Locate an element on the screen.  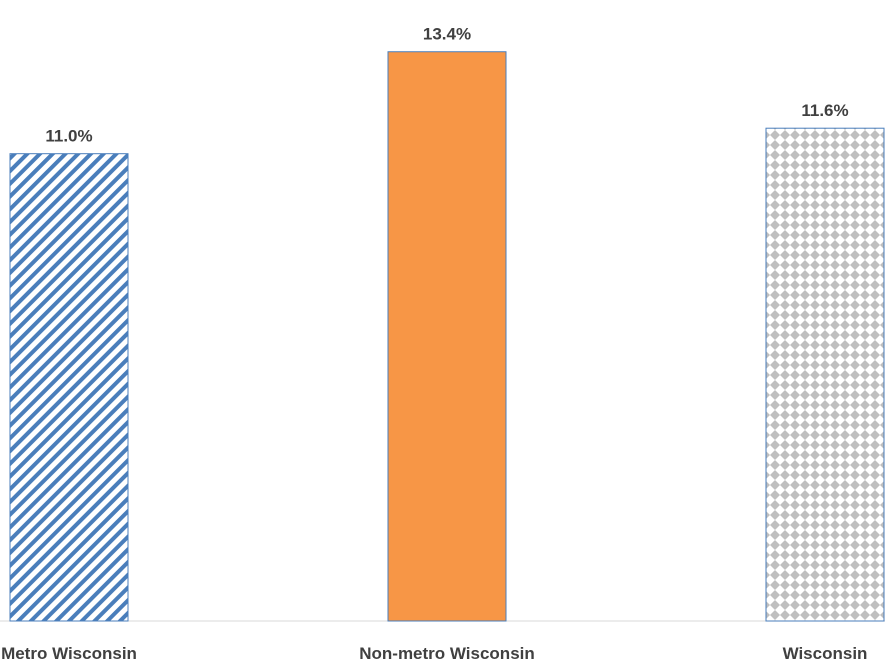
bar-metro-wisconsin is located at coordinates (69, 387).